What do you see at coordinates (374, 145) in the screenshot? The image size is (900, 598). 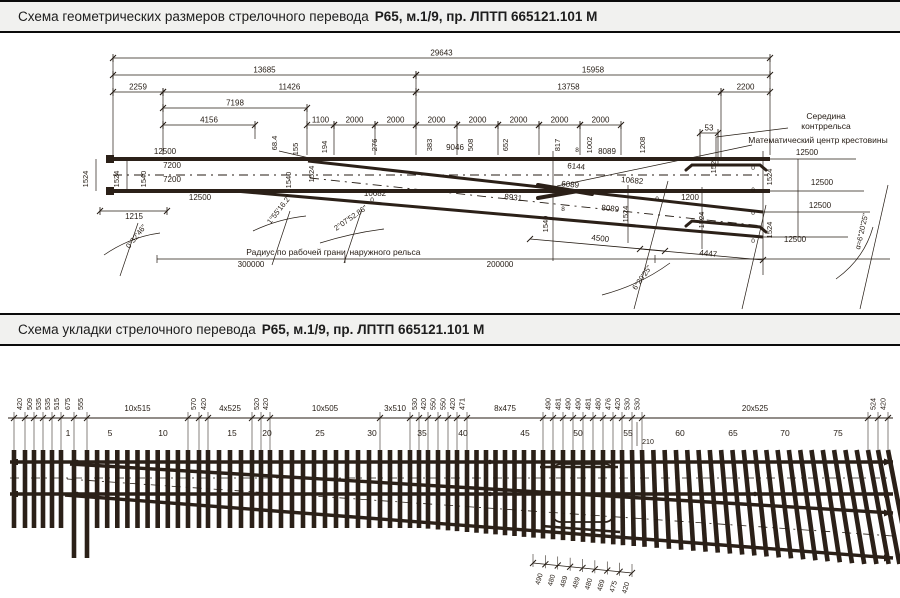 I see `svg-text: 276` at bounding box center [374, 145].